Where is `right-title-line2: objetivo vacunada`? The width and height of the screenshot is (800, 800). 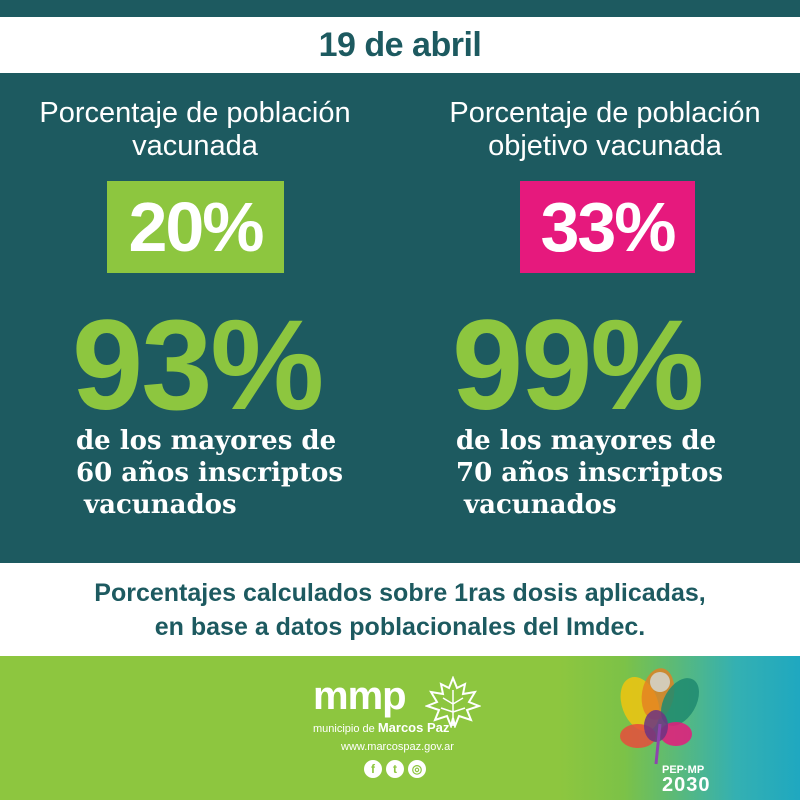
right-title-line2: objetivo vacunada is located at coordinates (605, 146).